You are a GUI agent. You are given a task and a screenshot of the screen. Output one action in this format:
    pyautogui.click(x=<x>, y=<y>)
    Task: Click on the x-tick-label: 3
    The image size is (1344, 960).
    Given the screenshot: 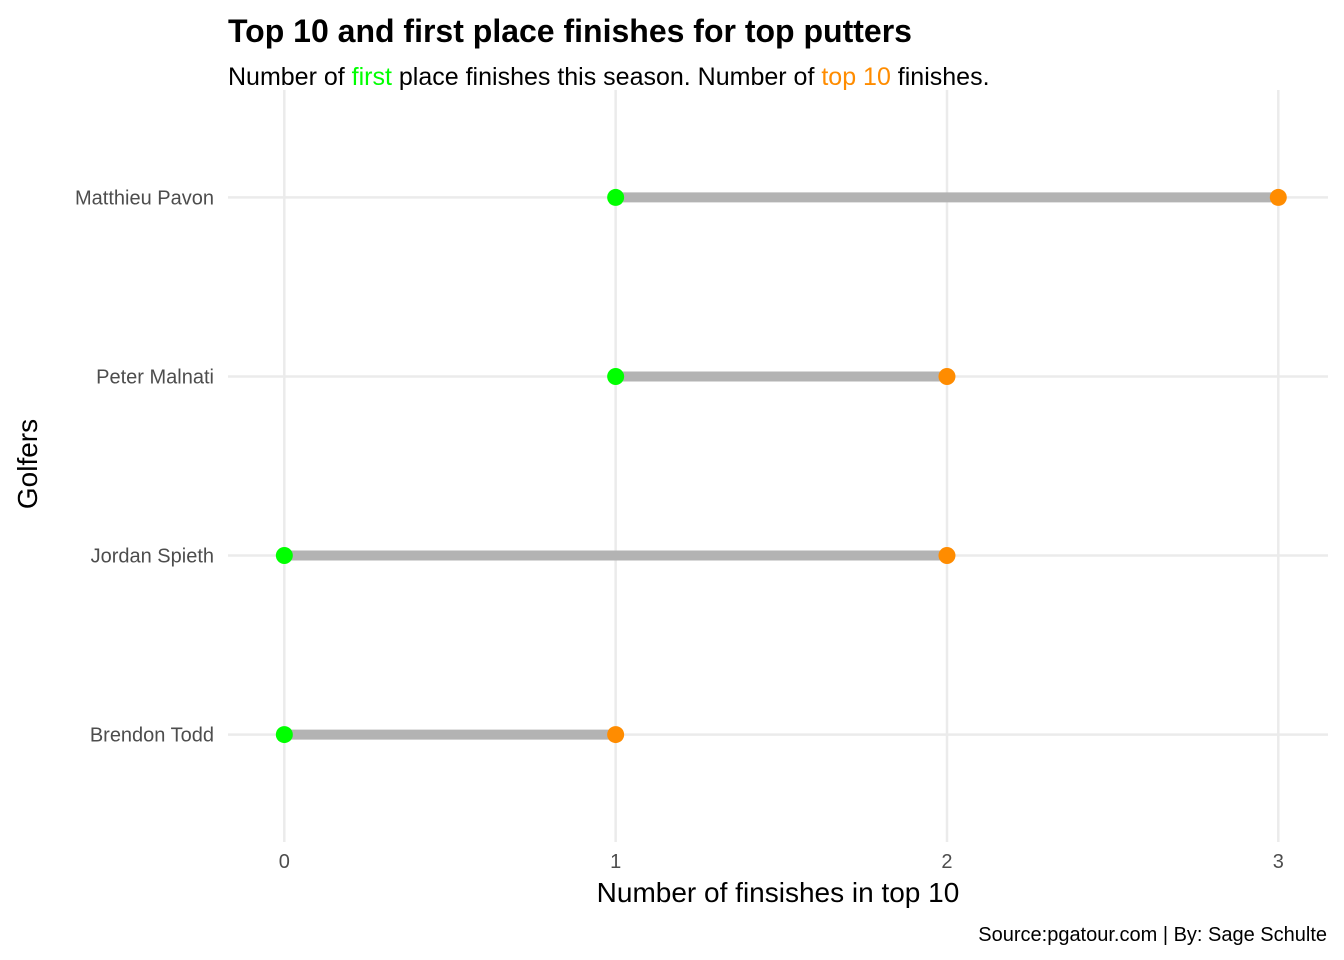 What is the action you would take?
    pyautogui.click(x=1278, y=862)
    